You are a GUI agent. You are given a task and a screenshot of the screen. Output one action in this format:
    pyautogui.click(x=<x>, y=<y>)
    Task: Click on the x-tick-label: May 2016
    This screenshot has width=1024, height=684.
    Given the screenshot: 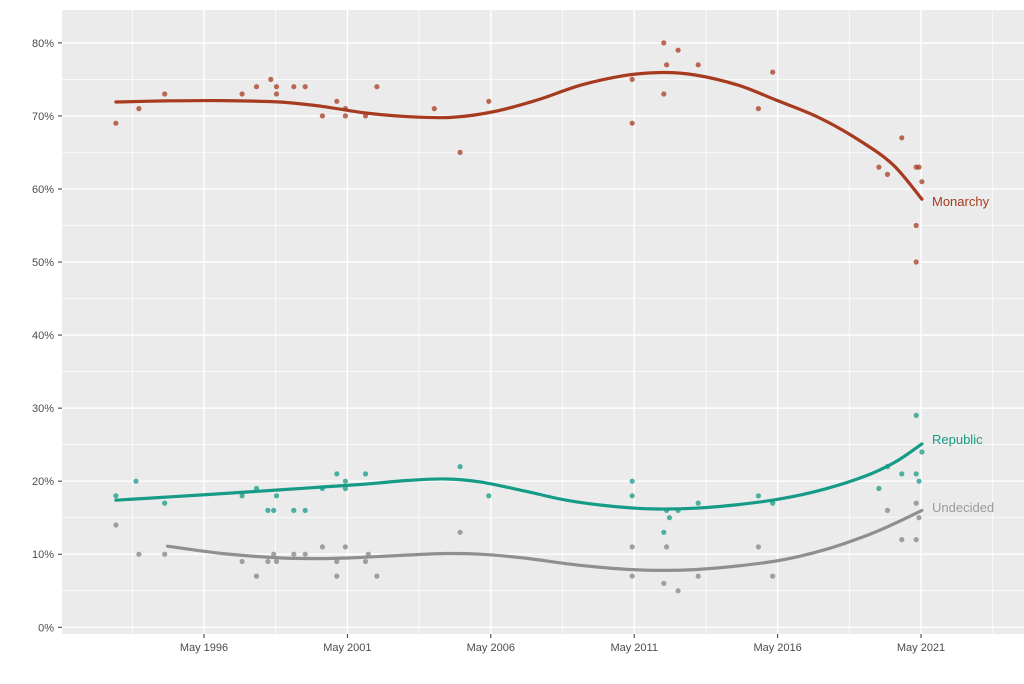 What is the action you would take?
    pyautogui.click(x=777, y=648)
    